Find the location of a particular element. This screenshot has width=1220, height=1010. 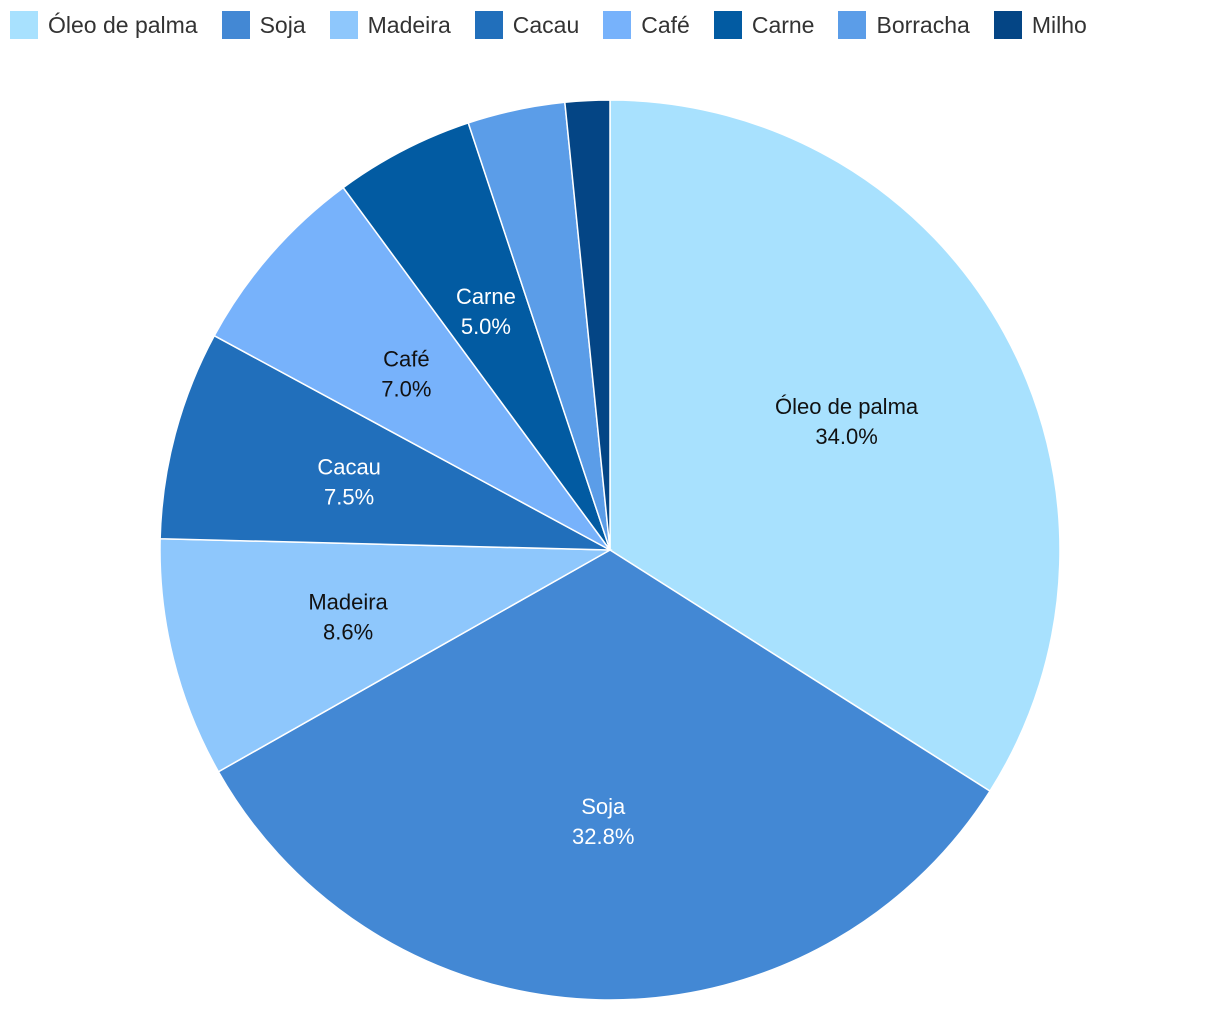

slice-label: Soja is located at coordinates (603, 806).